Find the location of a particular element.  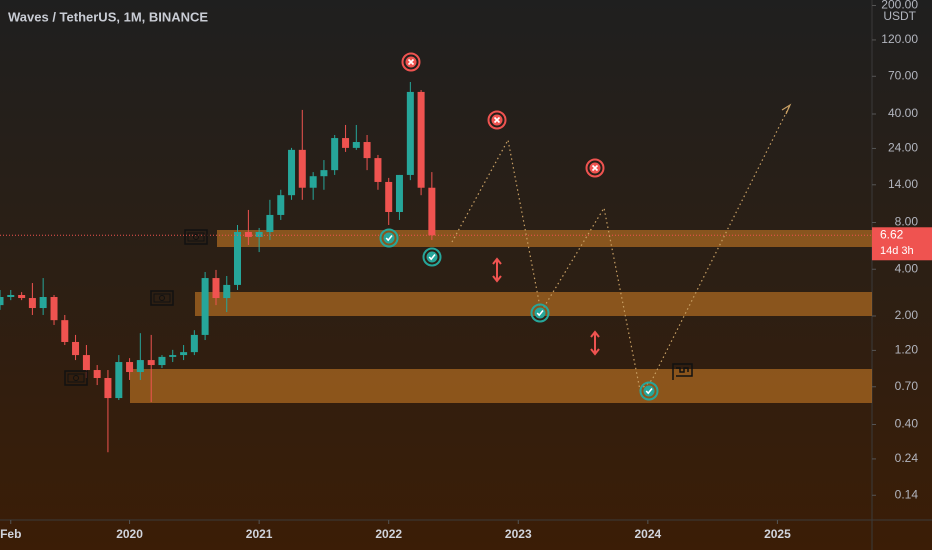

x-tick-label: 2021 is located at coordinates (259, 534).